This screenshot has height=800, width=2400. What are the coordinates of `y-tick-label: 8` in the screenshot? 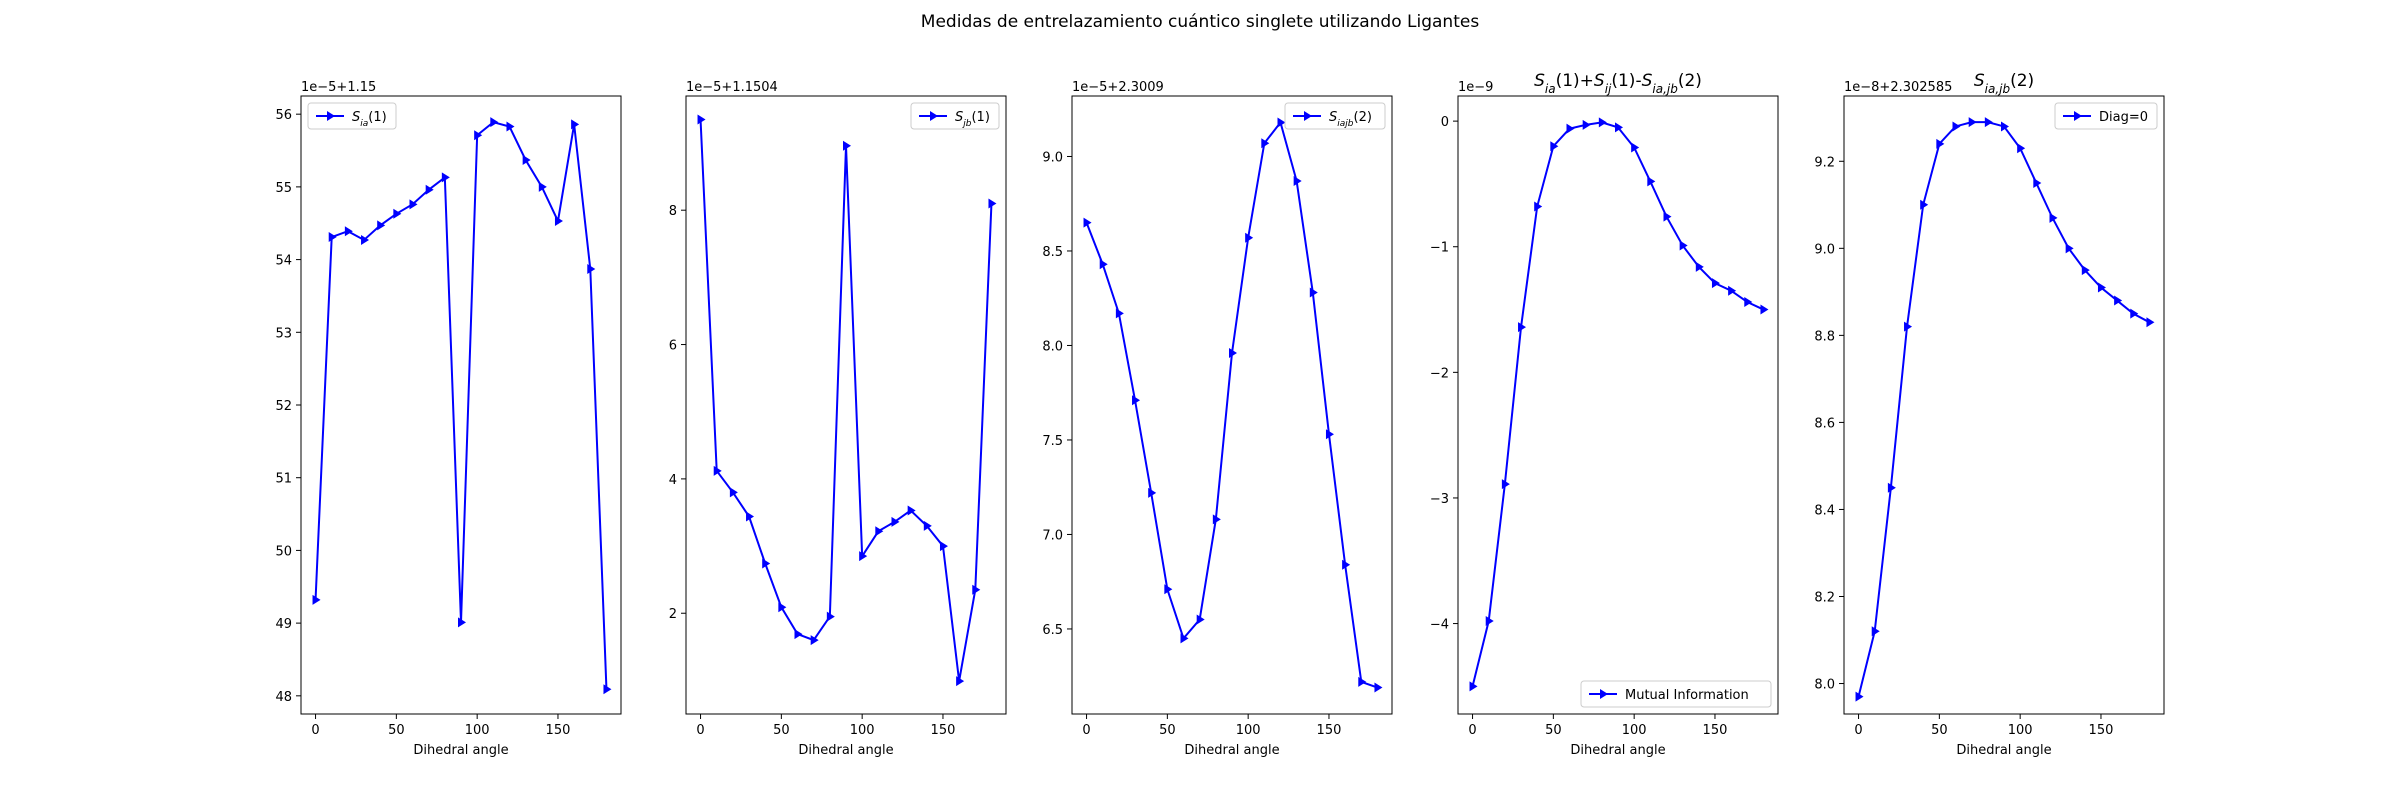 It's located at (673, 211).